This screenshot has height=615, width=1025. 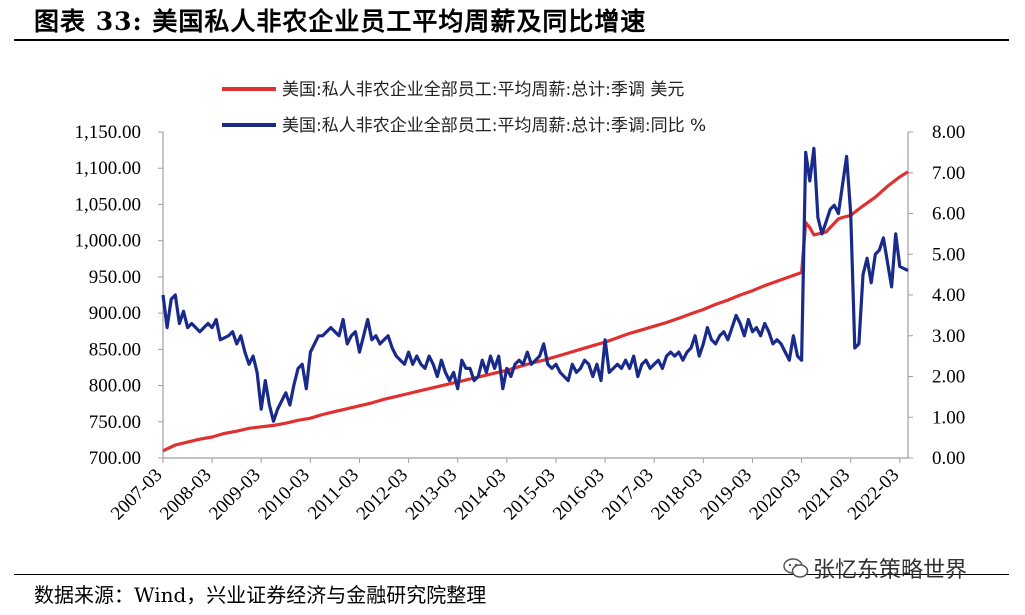 What do you see at coordinates (948, 377) in the screenshot?
I see `right-tick-label: 2.00` at bounding box center [948, 377].